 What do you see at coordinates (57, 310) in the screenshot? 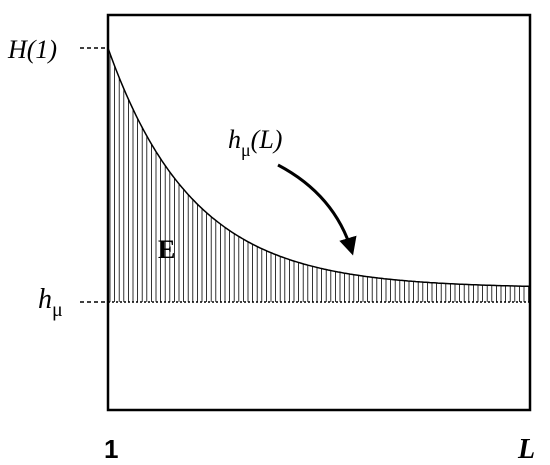
I see `hmu-sub: μ` at bounding box center [57, 310].